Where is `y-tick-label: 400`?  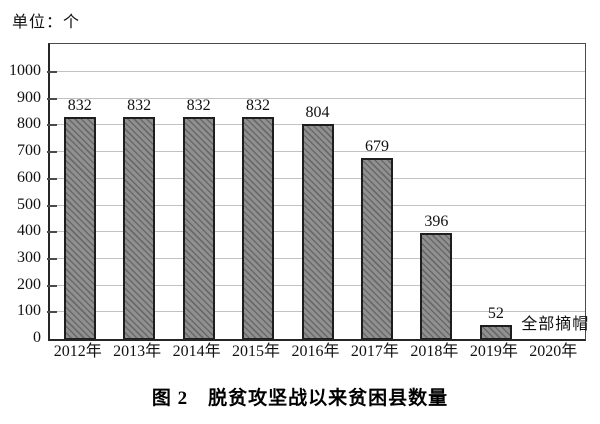
y-tick-label: 400 is located at coordinates (29, 231).